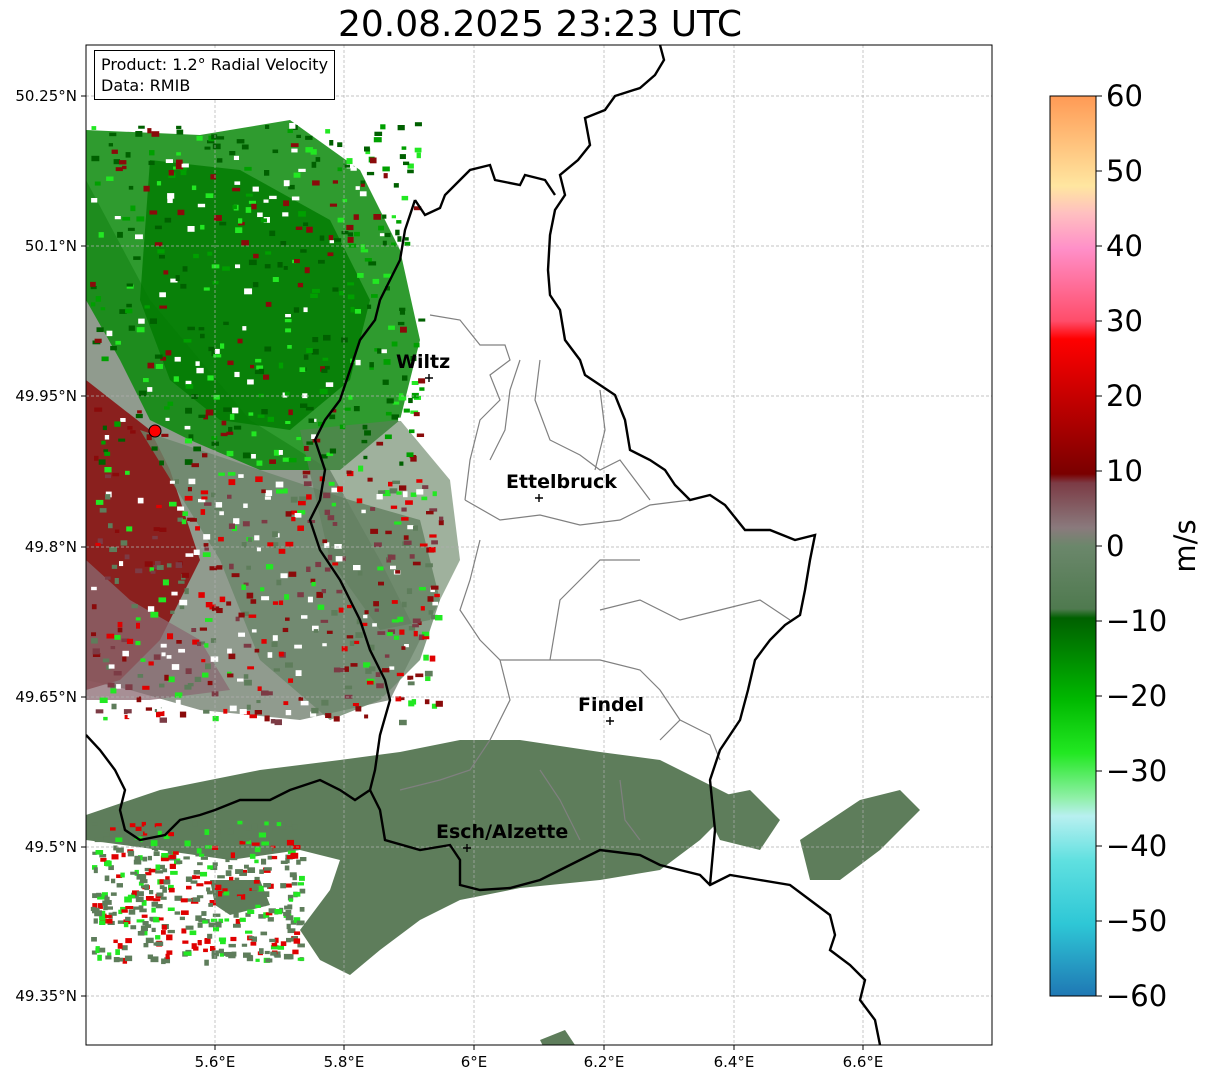  Describe the element at coordinates (734, 1062) in the screenshot. I see `lon-tick-label: 6.4°E` at that location.